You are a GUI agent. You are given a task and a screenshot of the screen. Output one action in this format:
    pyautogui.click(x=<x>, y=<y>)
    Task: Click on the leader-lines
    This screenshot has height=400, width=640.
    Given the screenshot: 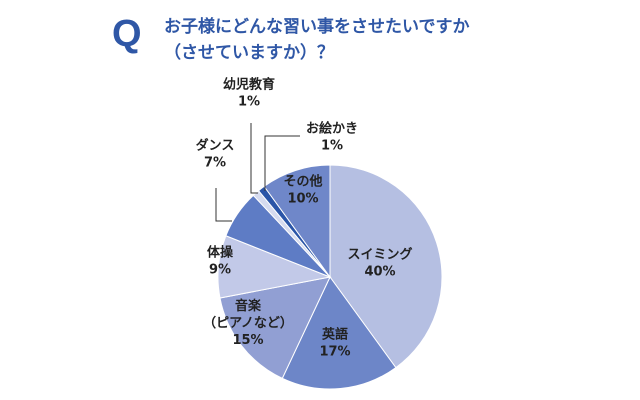 What is the action you would take?
    pyautogui.click(x=257, y=172)
    